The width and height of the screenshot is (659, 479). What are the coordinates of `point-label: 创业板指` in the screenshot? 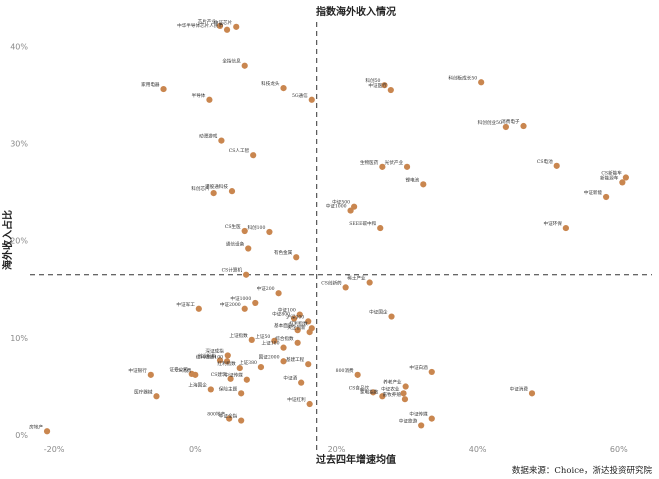 It's located at (207, 355).